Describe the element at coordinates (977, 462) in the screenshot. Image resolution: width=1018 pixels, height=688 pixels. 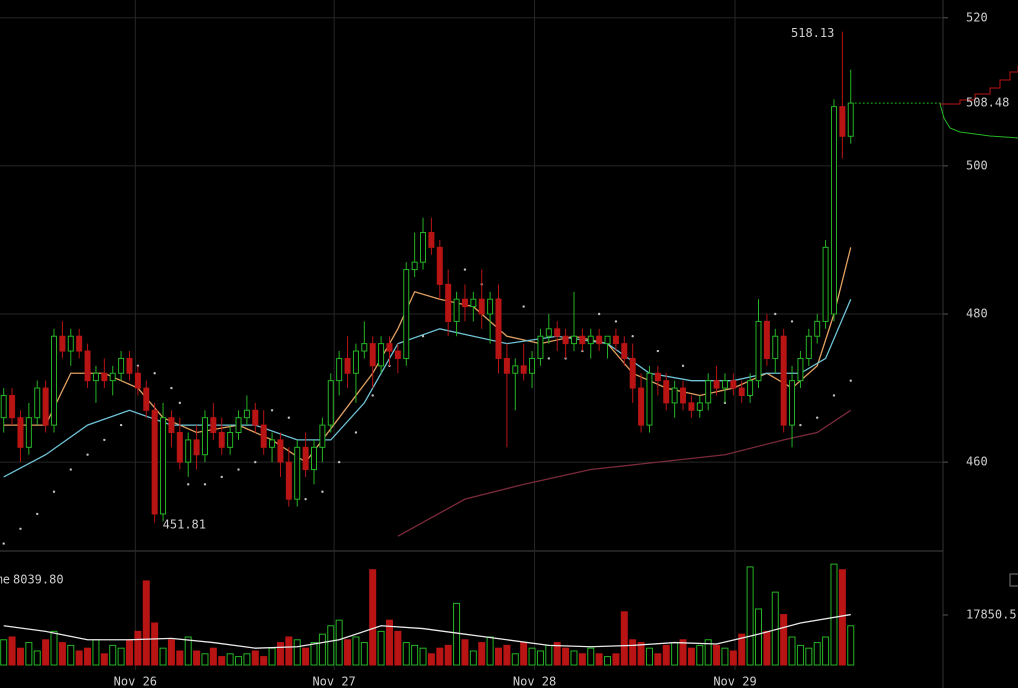
I see `y-tick-label: 460` at that location.